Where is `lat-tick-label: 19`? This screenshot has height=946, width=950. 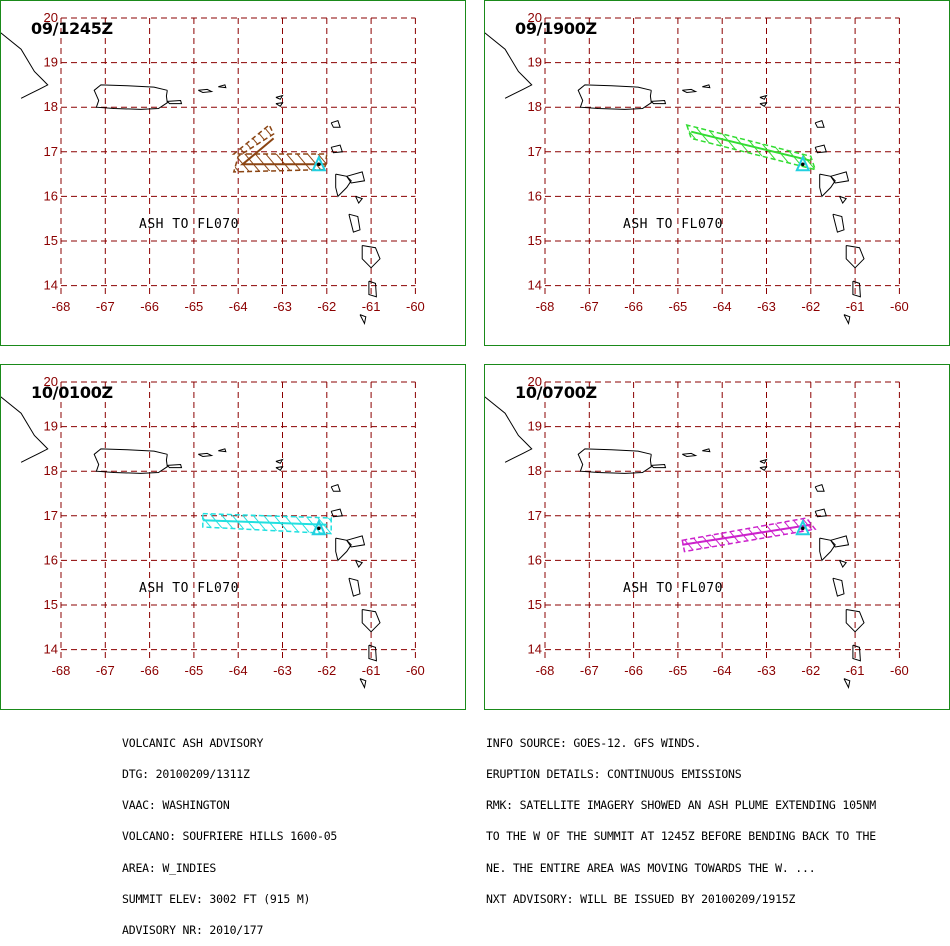 lat-tick-label: 19 is located at coordinates (535, 62).